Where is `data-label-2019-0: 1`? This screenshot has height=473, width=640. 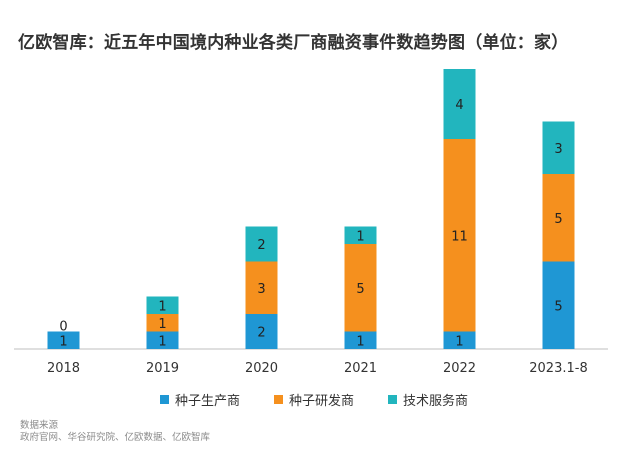 data-label-2019-0: 1 is located at coordinates (162, 341).